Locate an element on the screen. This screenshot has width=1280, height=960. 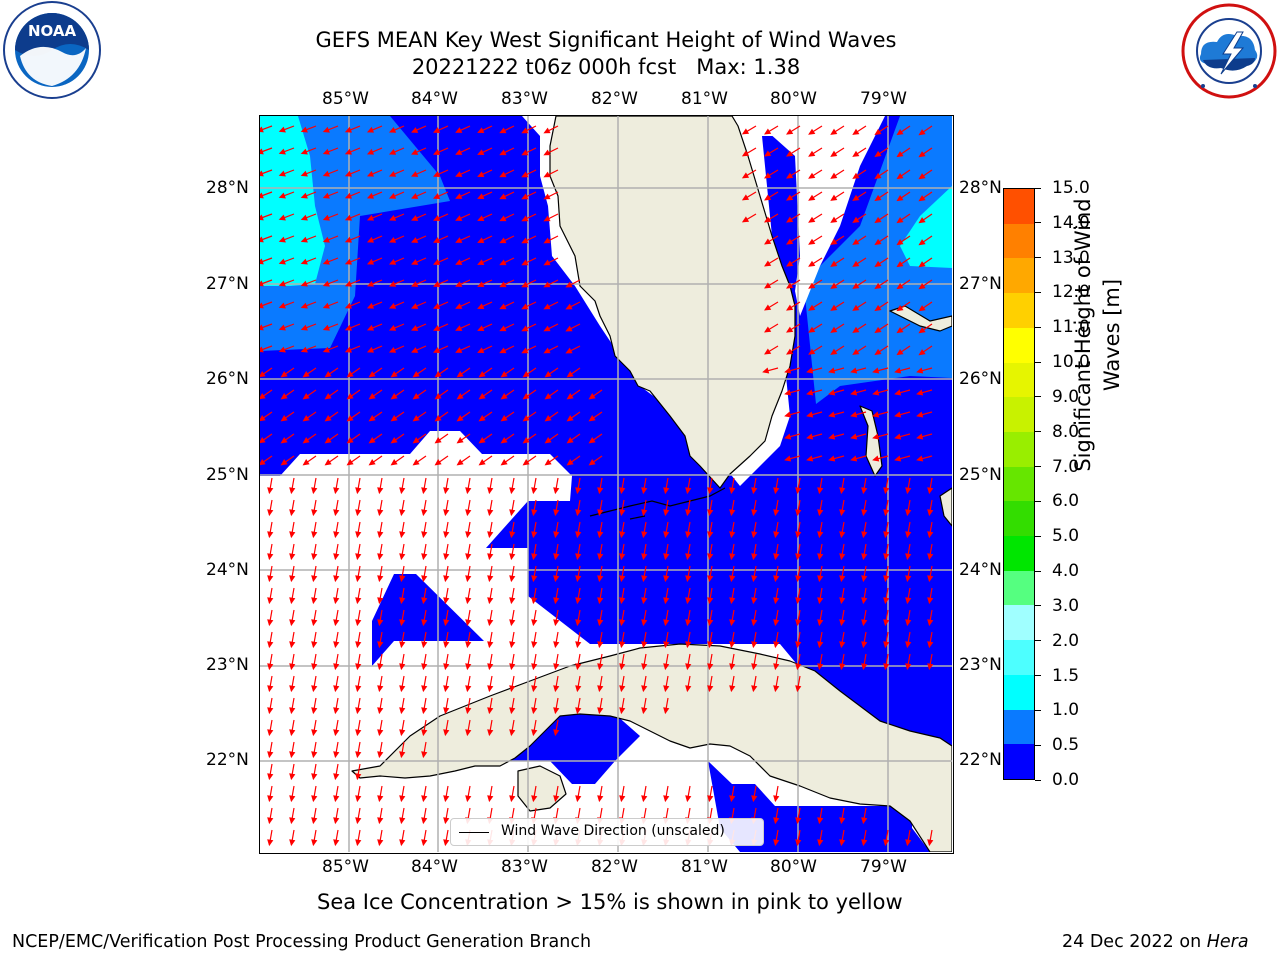
lon-label-bottom: 82°W is located at coordinates (614, 867).